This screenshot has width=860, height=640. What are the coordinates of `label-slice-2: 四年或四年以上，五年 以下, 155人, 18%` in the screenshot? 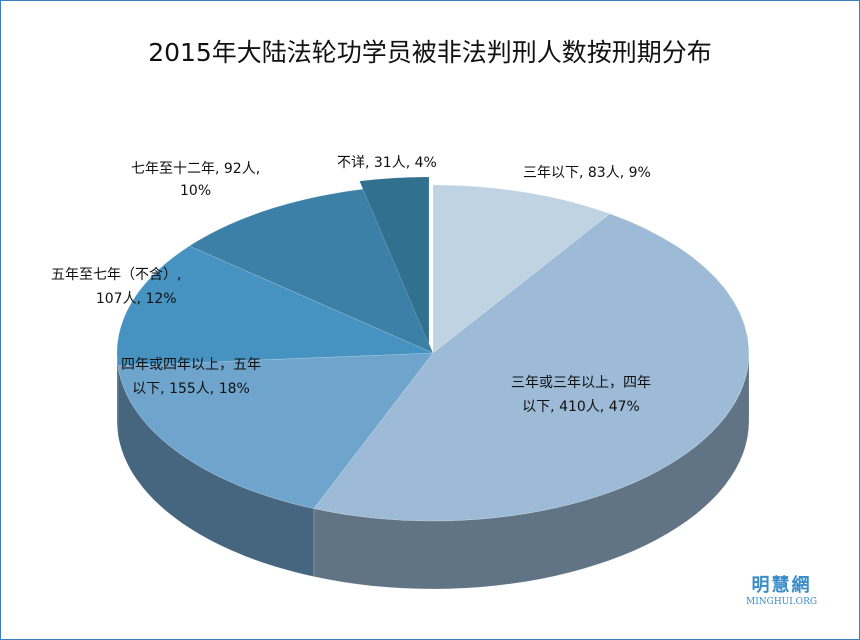 It's located at (191, 377).